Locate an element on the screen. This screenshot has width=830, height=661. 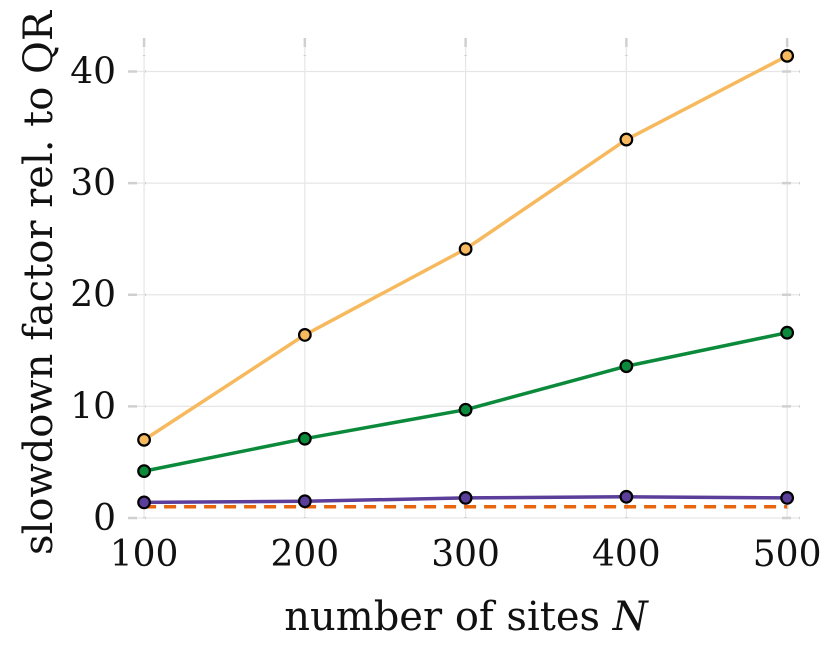
y-tick-label: 0 is located at coordinates (104, 518).